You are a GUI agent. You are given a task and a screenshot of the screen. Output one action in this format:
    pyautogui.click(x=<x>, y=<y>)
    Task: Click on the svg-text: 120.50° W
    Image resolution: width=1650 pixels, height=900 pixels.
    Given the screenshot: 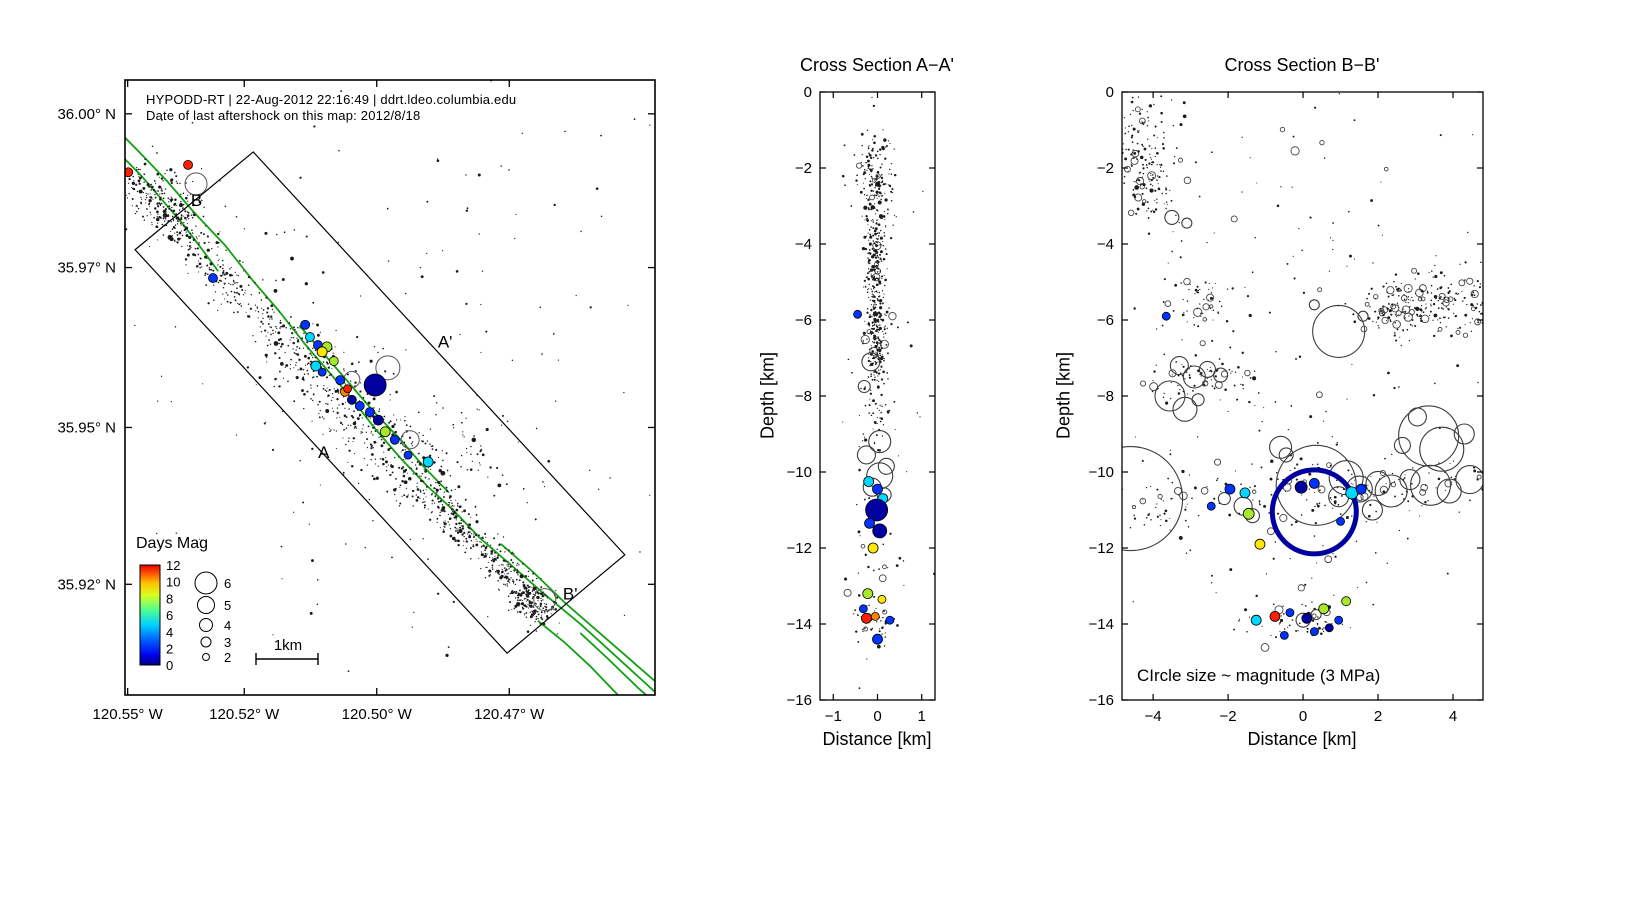 What is the action you would take?
    pyautogui.click(x=377, y=714)
    